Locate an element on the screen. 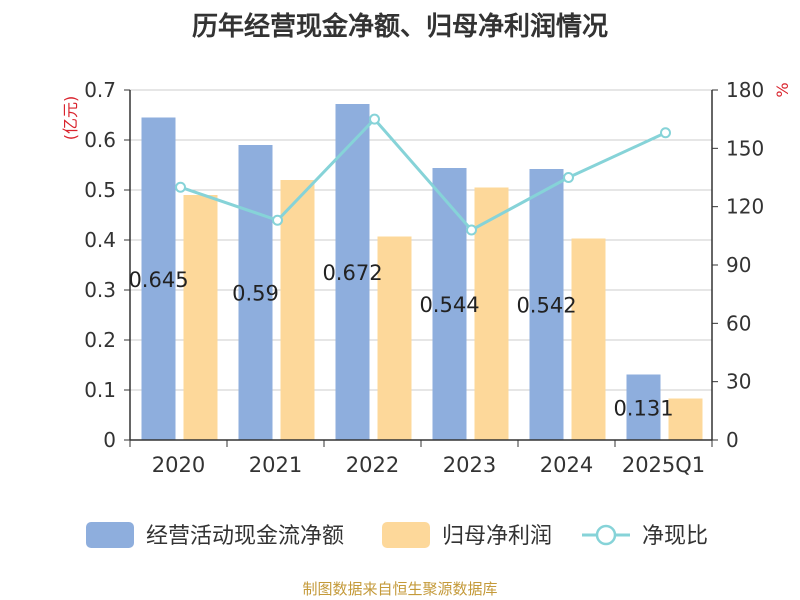 Image resolution: width=800 pixels, height=600 pixels. bar-net-profit-2023 is located at coordinates (491, 313).